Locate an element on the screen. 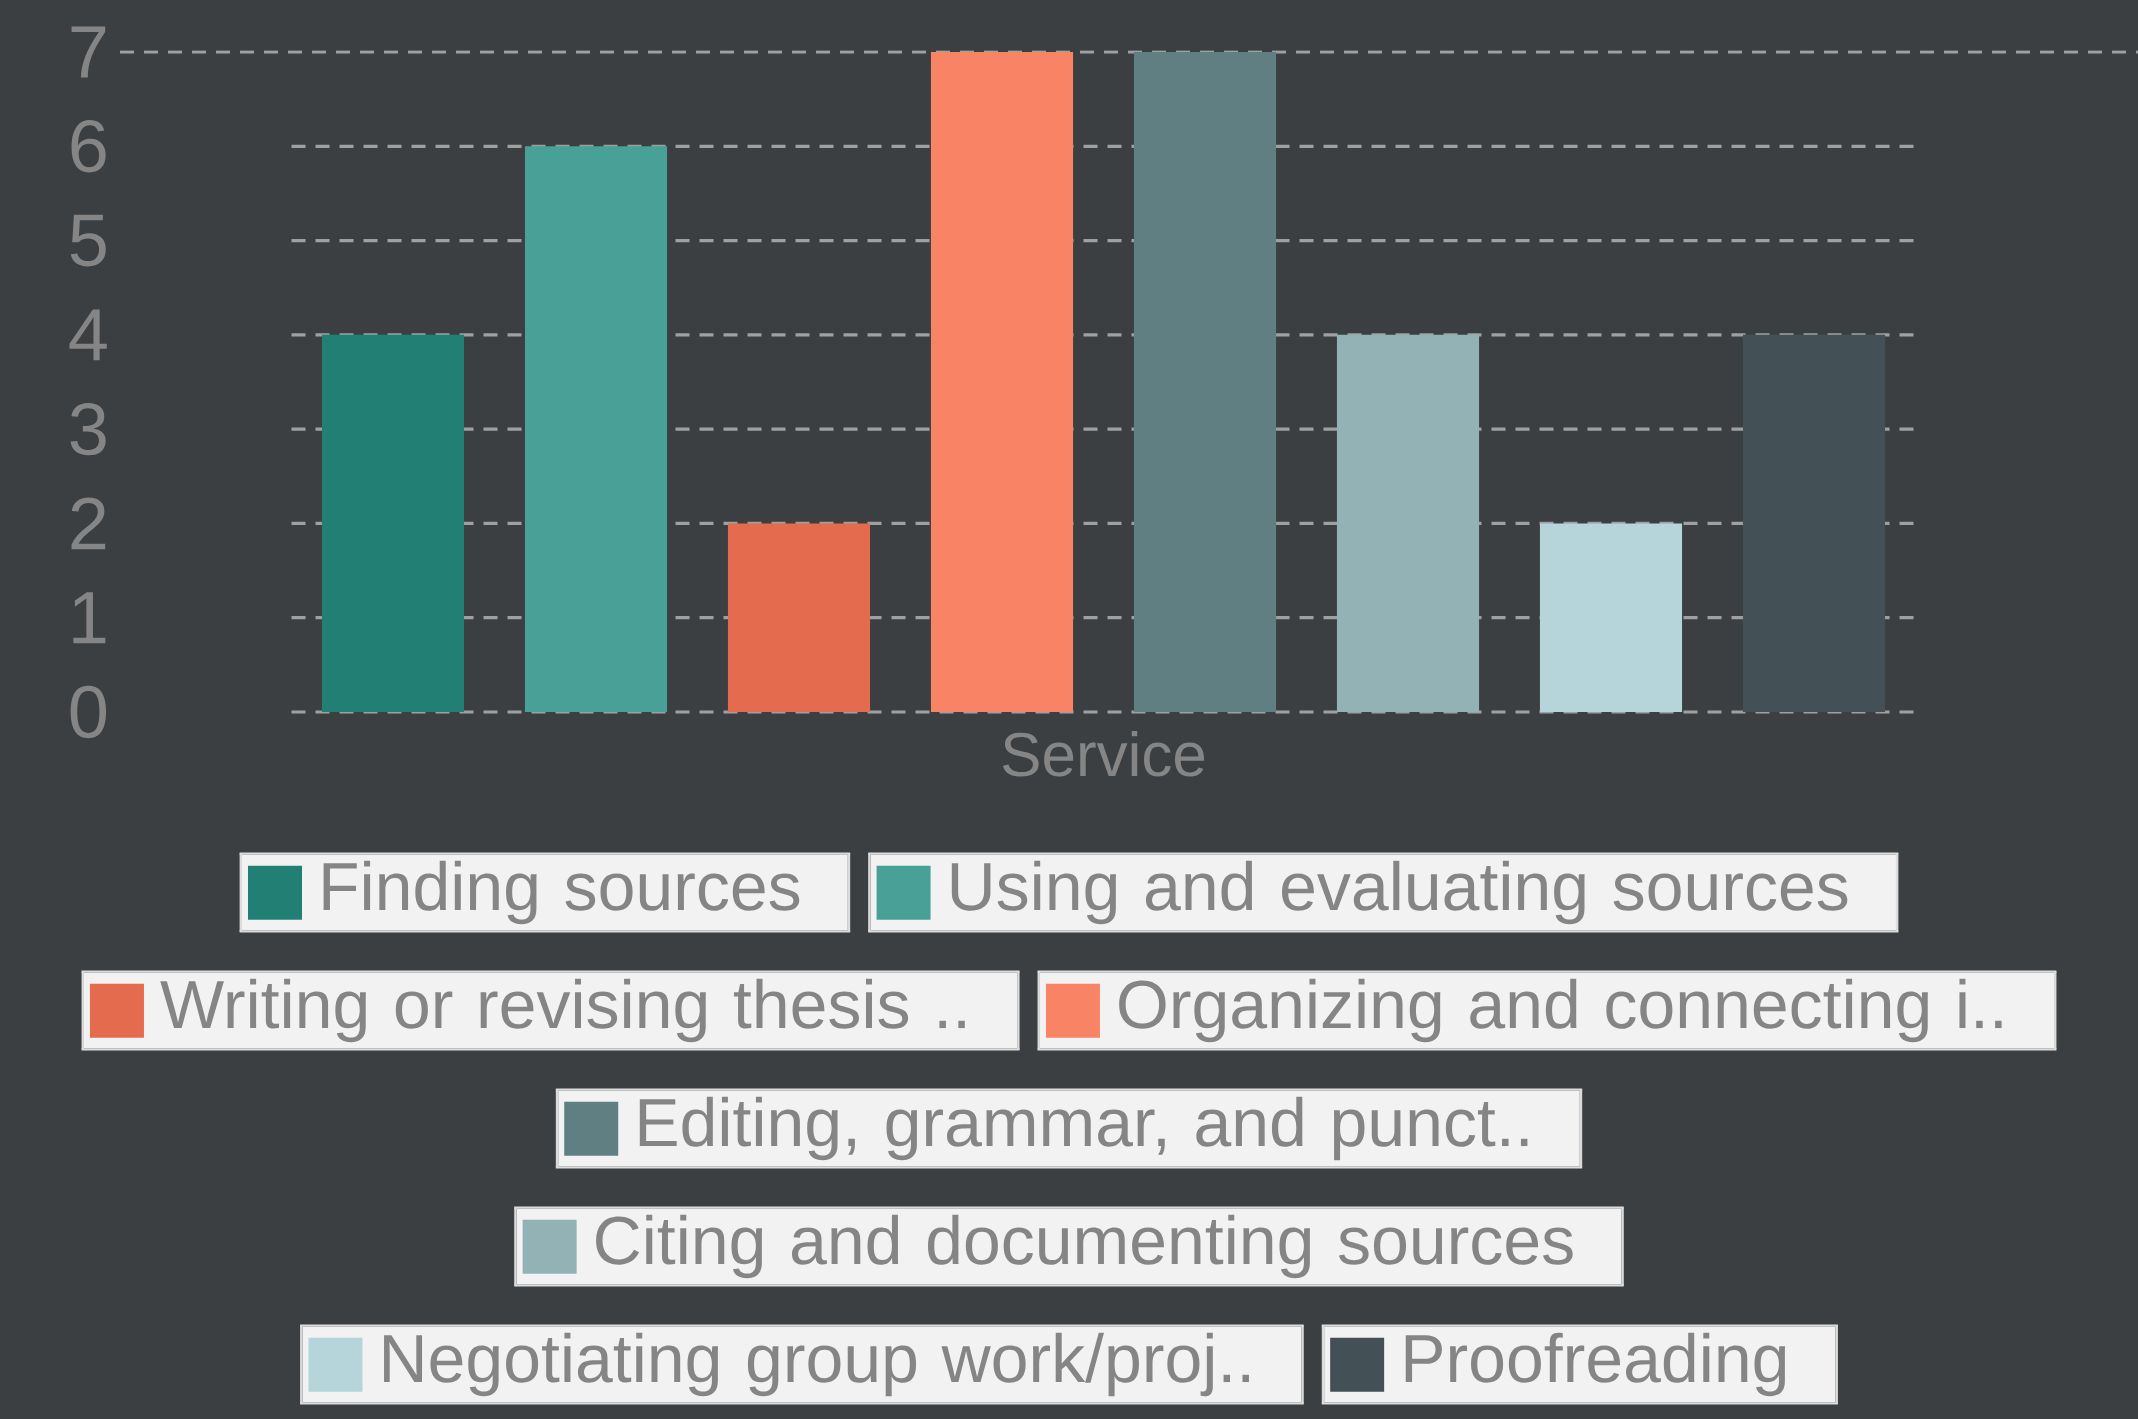  legend-label: Proofreading is located at coordinates (1595, 1364).